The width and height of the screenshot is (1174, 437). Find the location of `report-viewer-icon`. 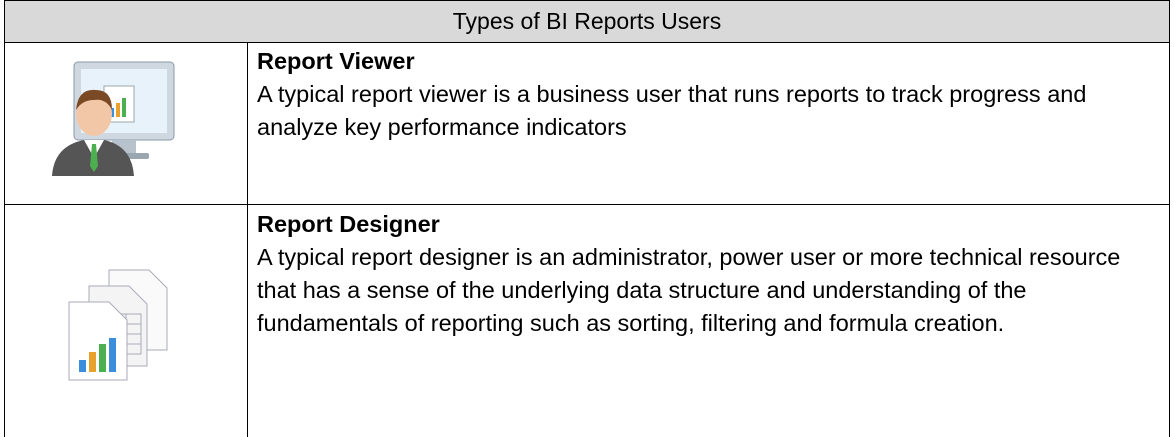

report-viewer-icon is located at coordinates (113, 118).